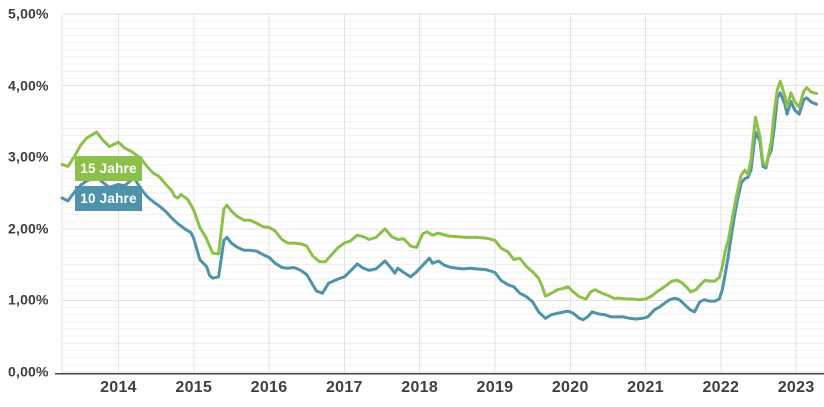  Describe the element at coordinates (796, 387) in the screenshot. I see `x-axis-label: 2023` at that location.